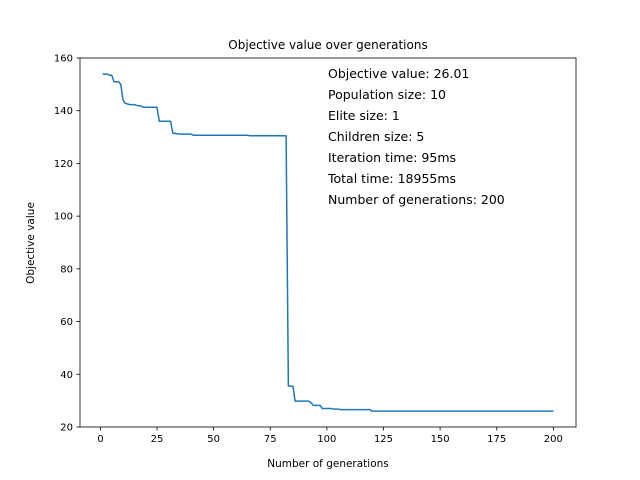 Image resolution: width=640 pixels, height=480 pixels. What do you see at coordinates (376, 136) in the screenshot?
I see `annotation-line: Children size: 5` at bounding box center [376, 136].